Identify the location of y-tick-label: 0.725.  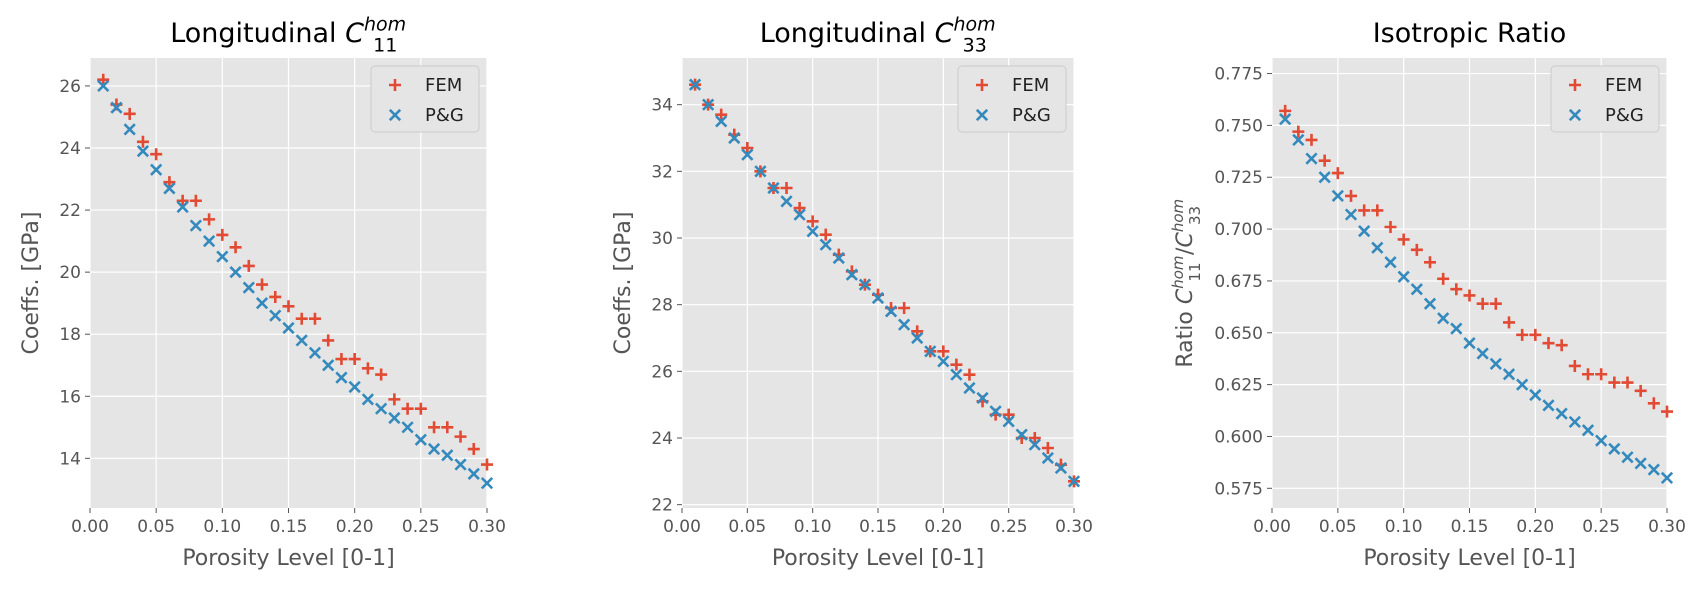
(1238, 178).